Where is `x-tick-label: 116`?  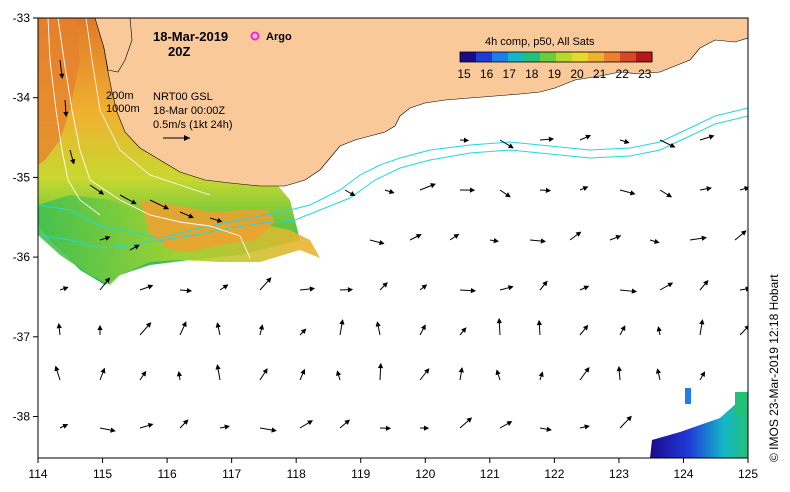
x-tick-label: 116 is located at coordinates (167, 474).